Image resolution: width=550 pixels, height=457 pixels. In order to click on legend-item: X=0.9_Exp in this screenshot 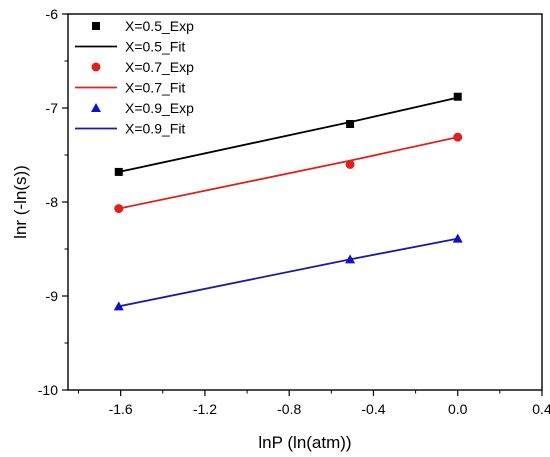, I will do `click(142, 108)`.